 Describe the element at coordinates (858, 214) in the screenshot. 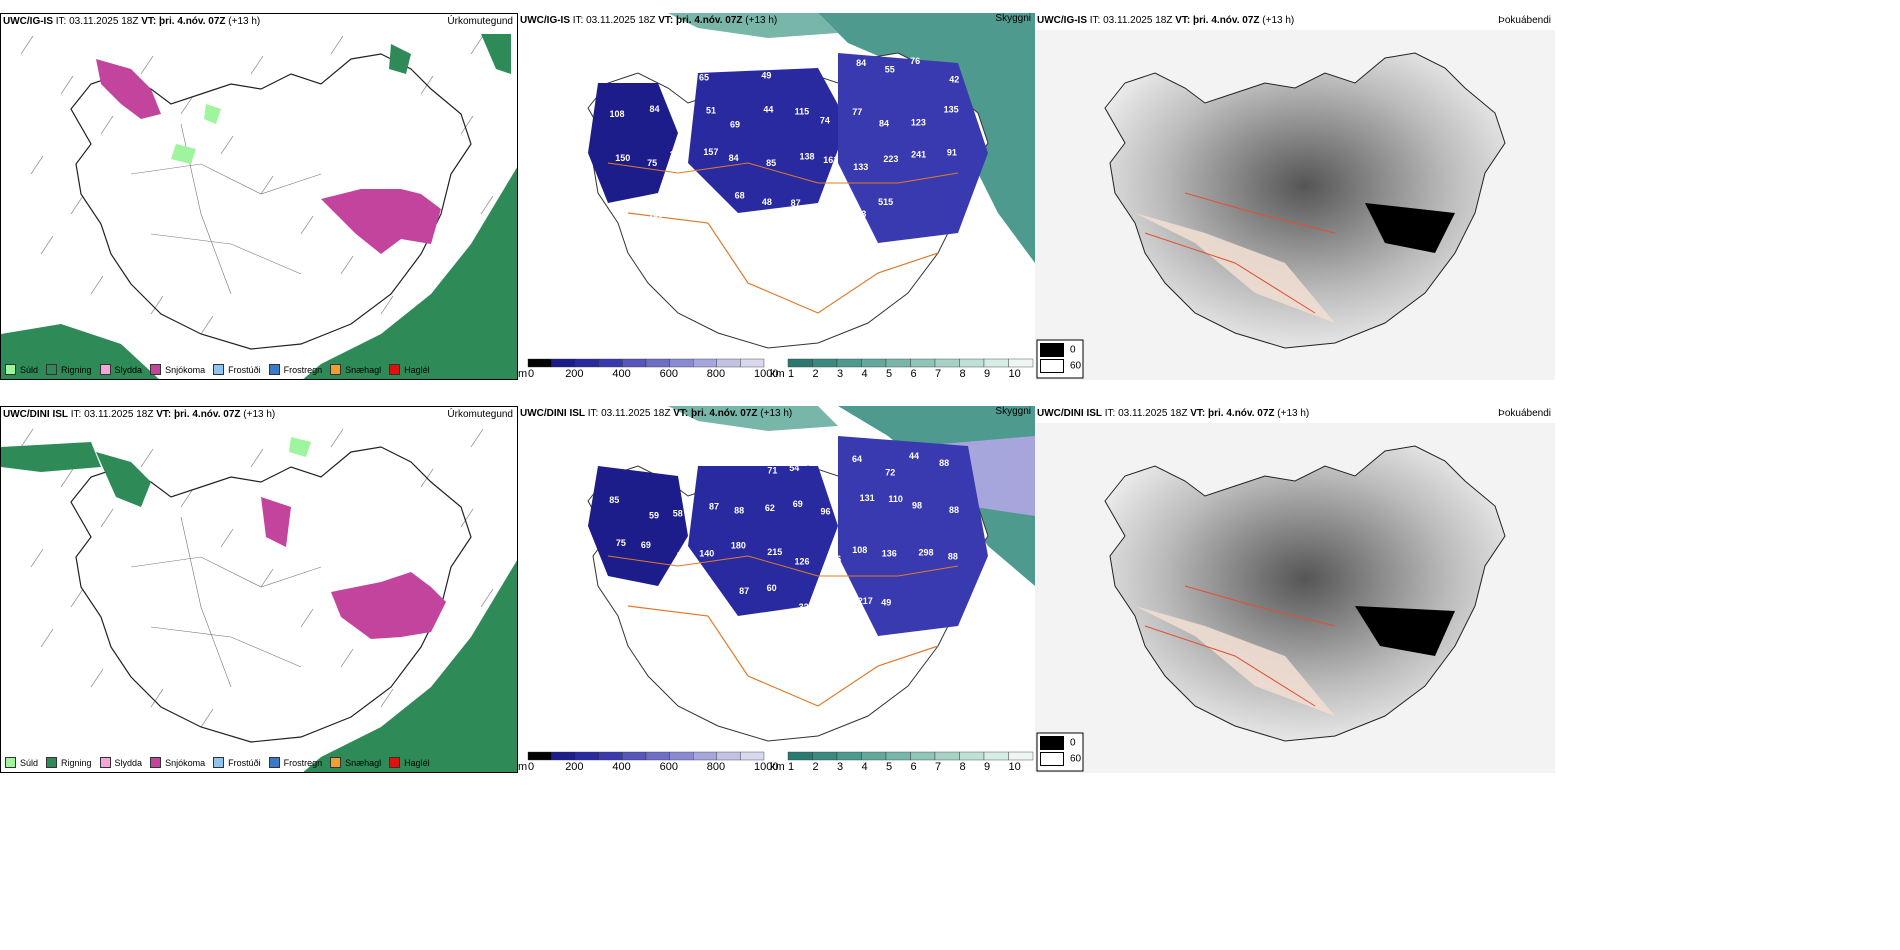

I see `cloud-base-label: 263` at that location.